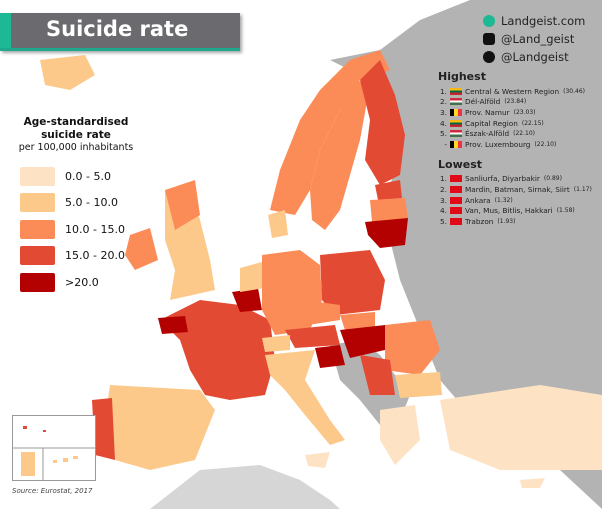 The image size is (602, 509). Describe the element at coordinates (479, 221) in the screenshot. I see `region-name: Trabzon` at that location.